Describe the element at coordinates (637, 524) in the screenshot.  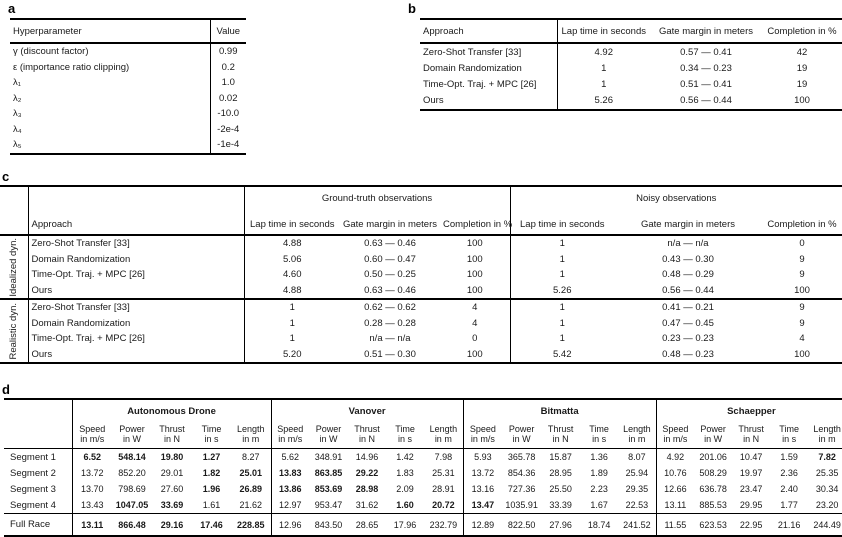
I see `table-cell: 241.52` at that location.